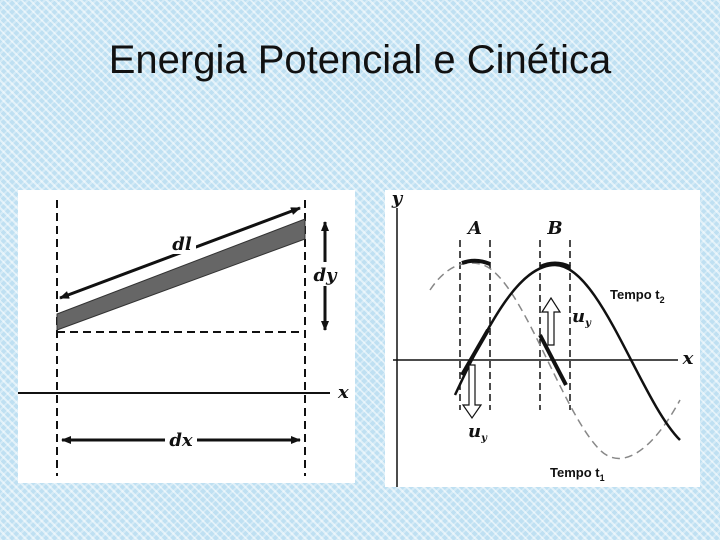 The image size is (720, 540). I want to click on label-dx: dx, so click(181, 440).